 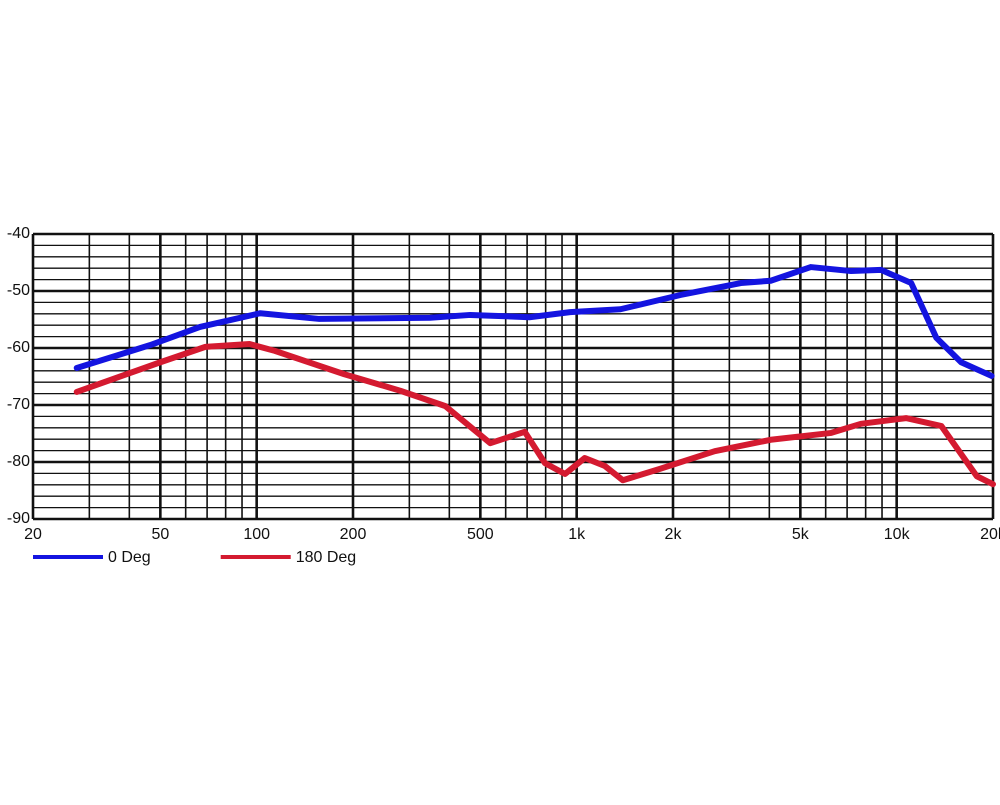 What do you see at coordinates (480, 534) in the screenshot?
I see `x-tick-label: 500` at bounding box center [480, 534].